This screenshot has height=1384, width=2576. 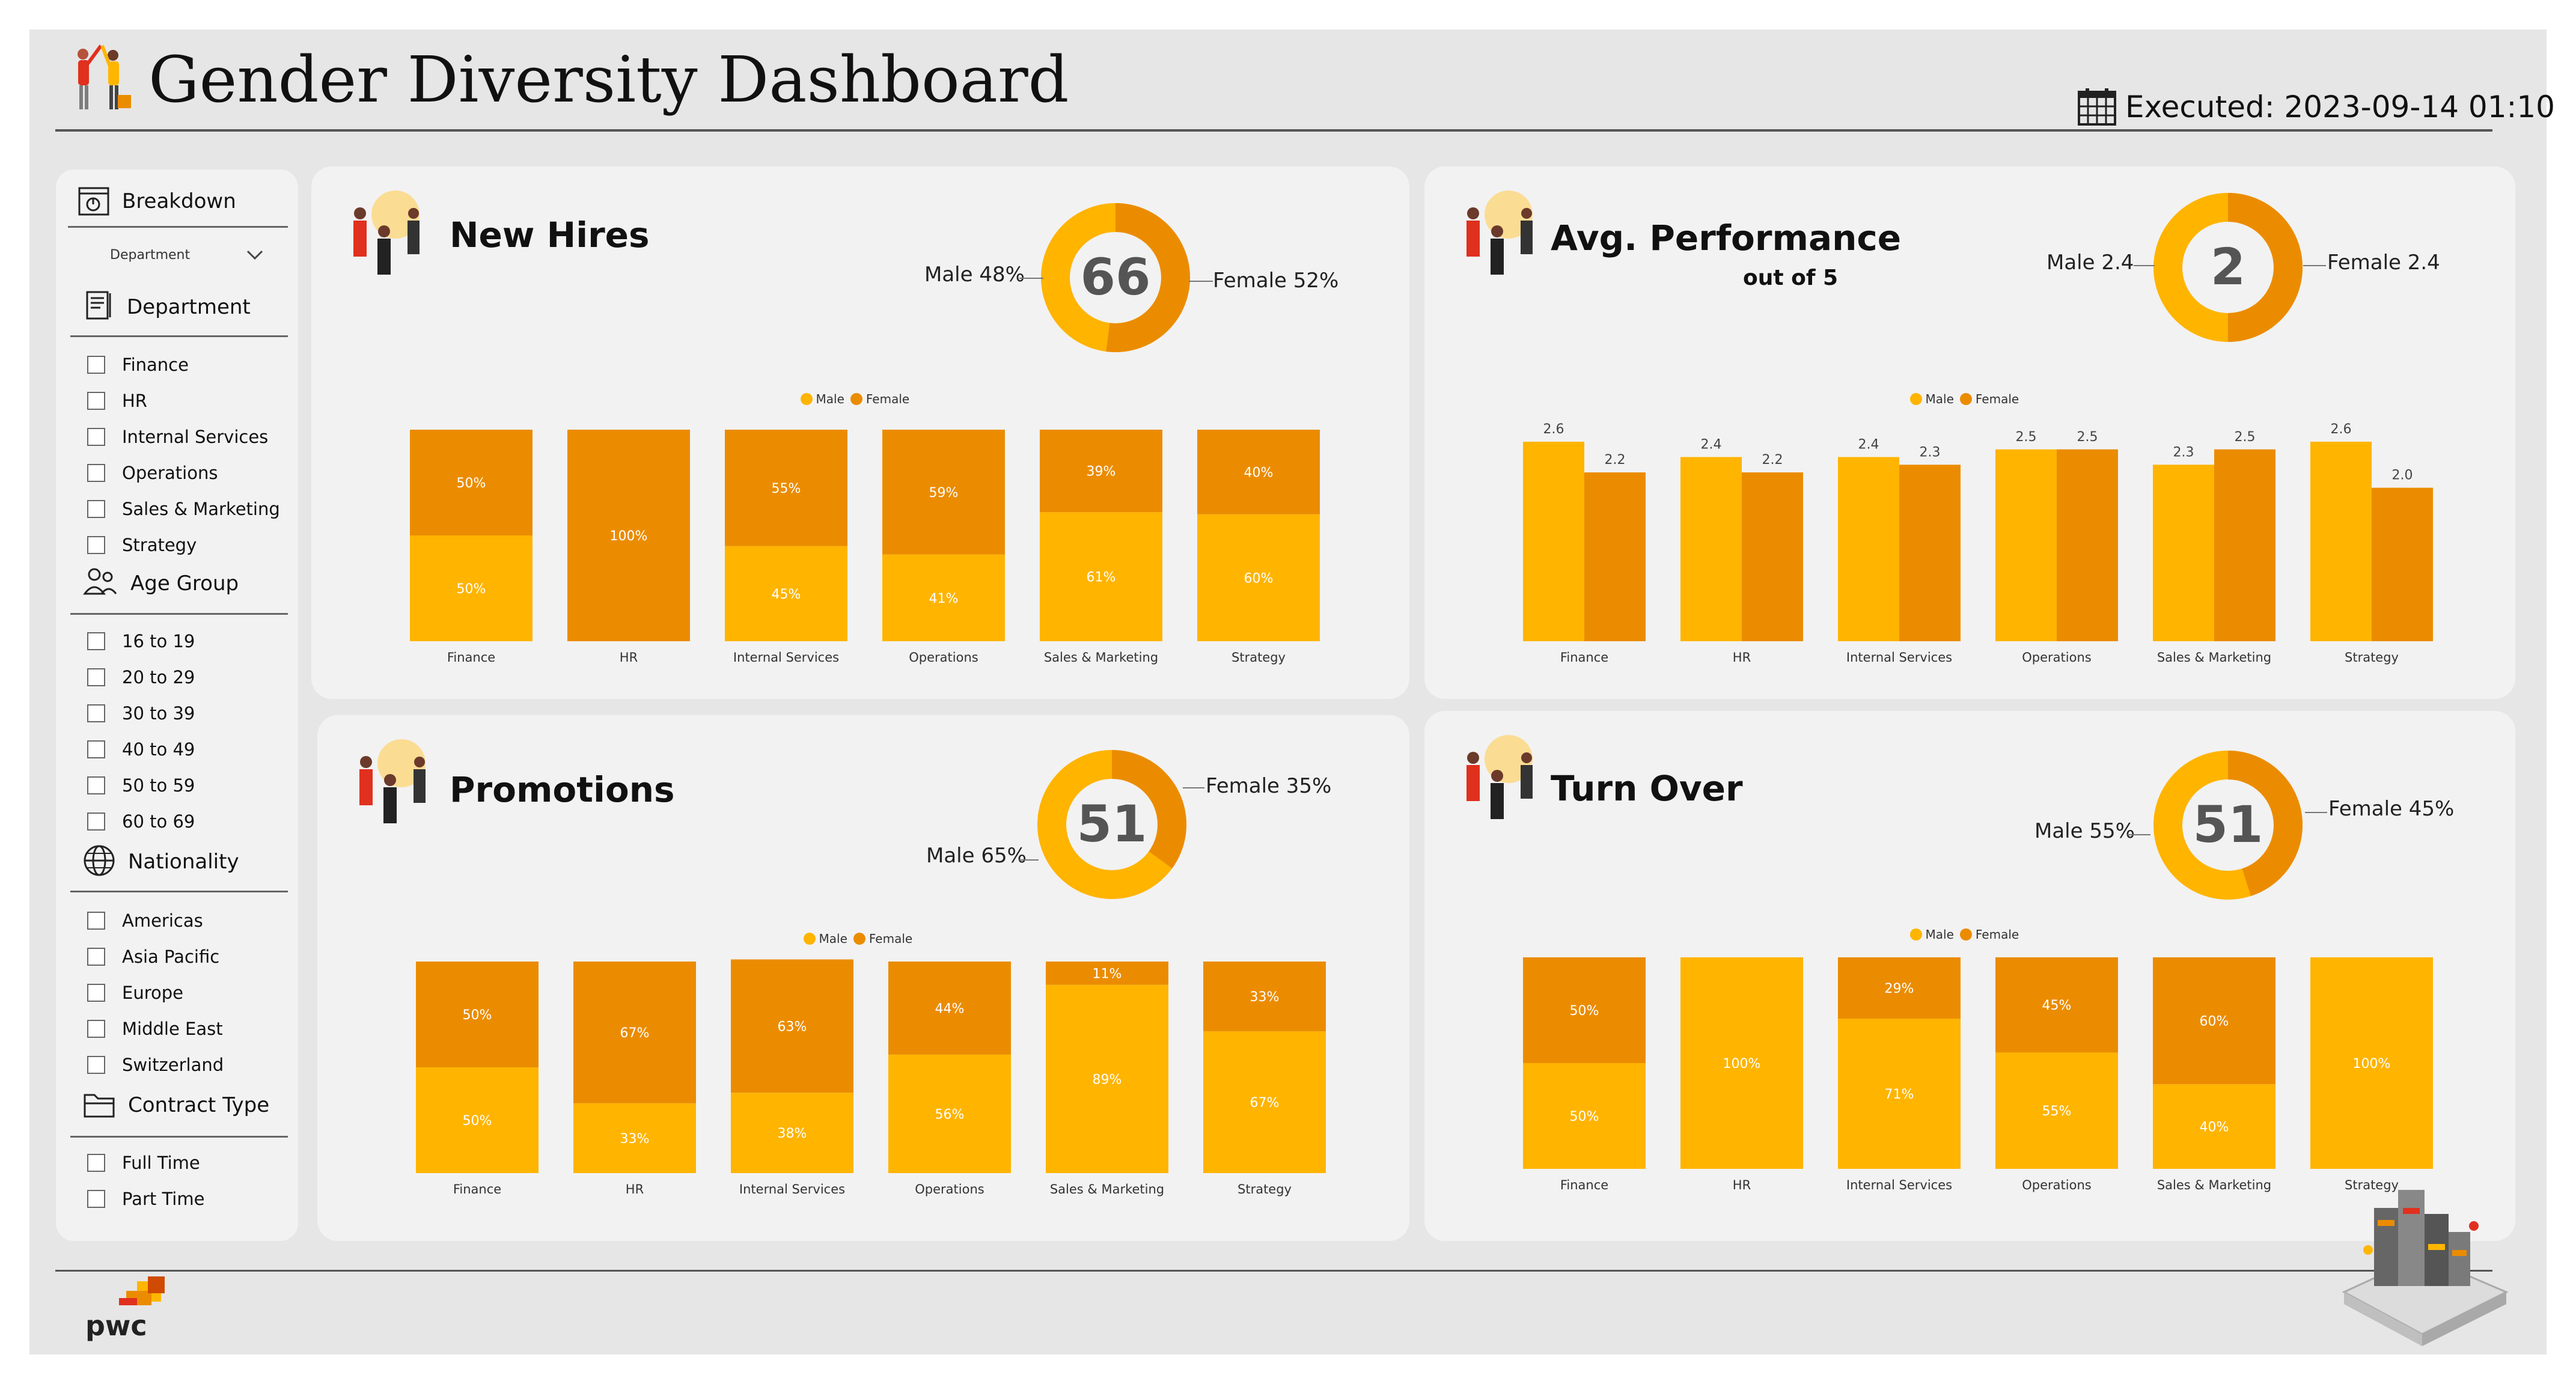 I want to click on filter-option: Switzerland, so click(x=155, y=1065).